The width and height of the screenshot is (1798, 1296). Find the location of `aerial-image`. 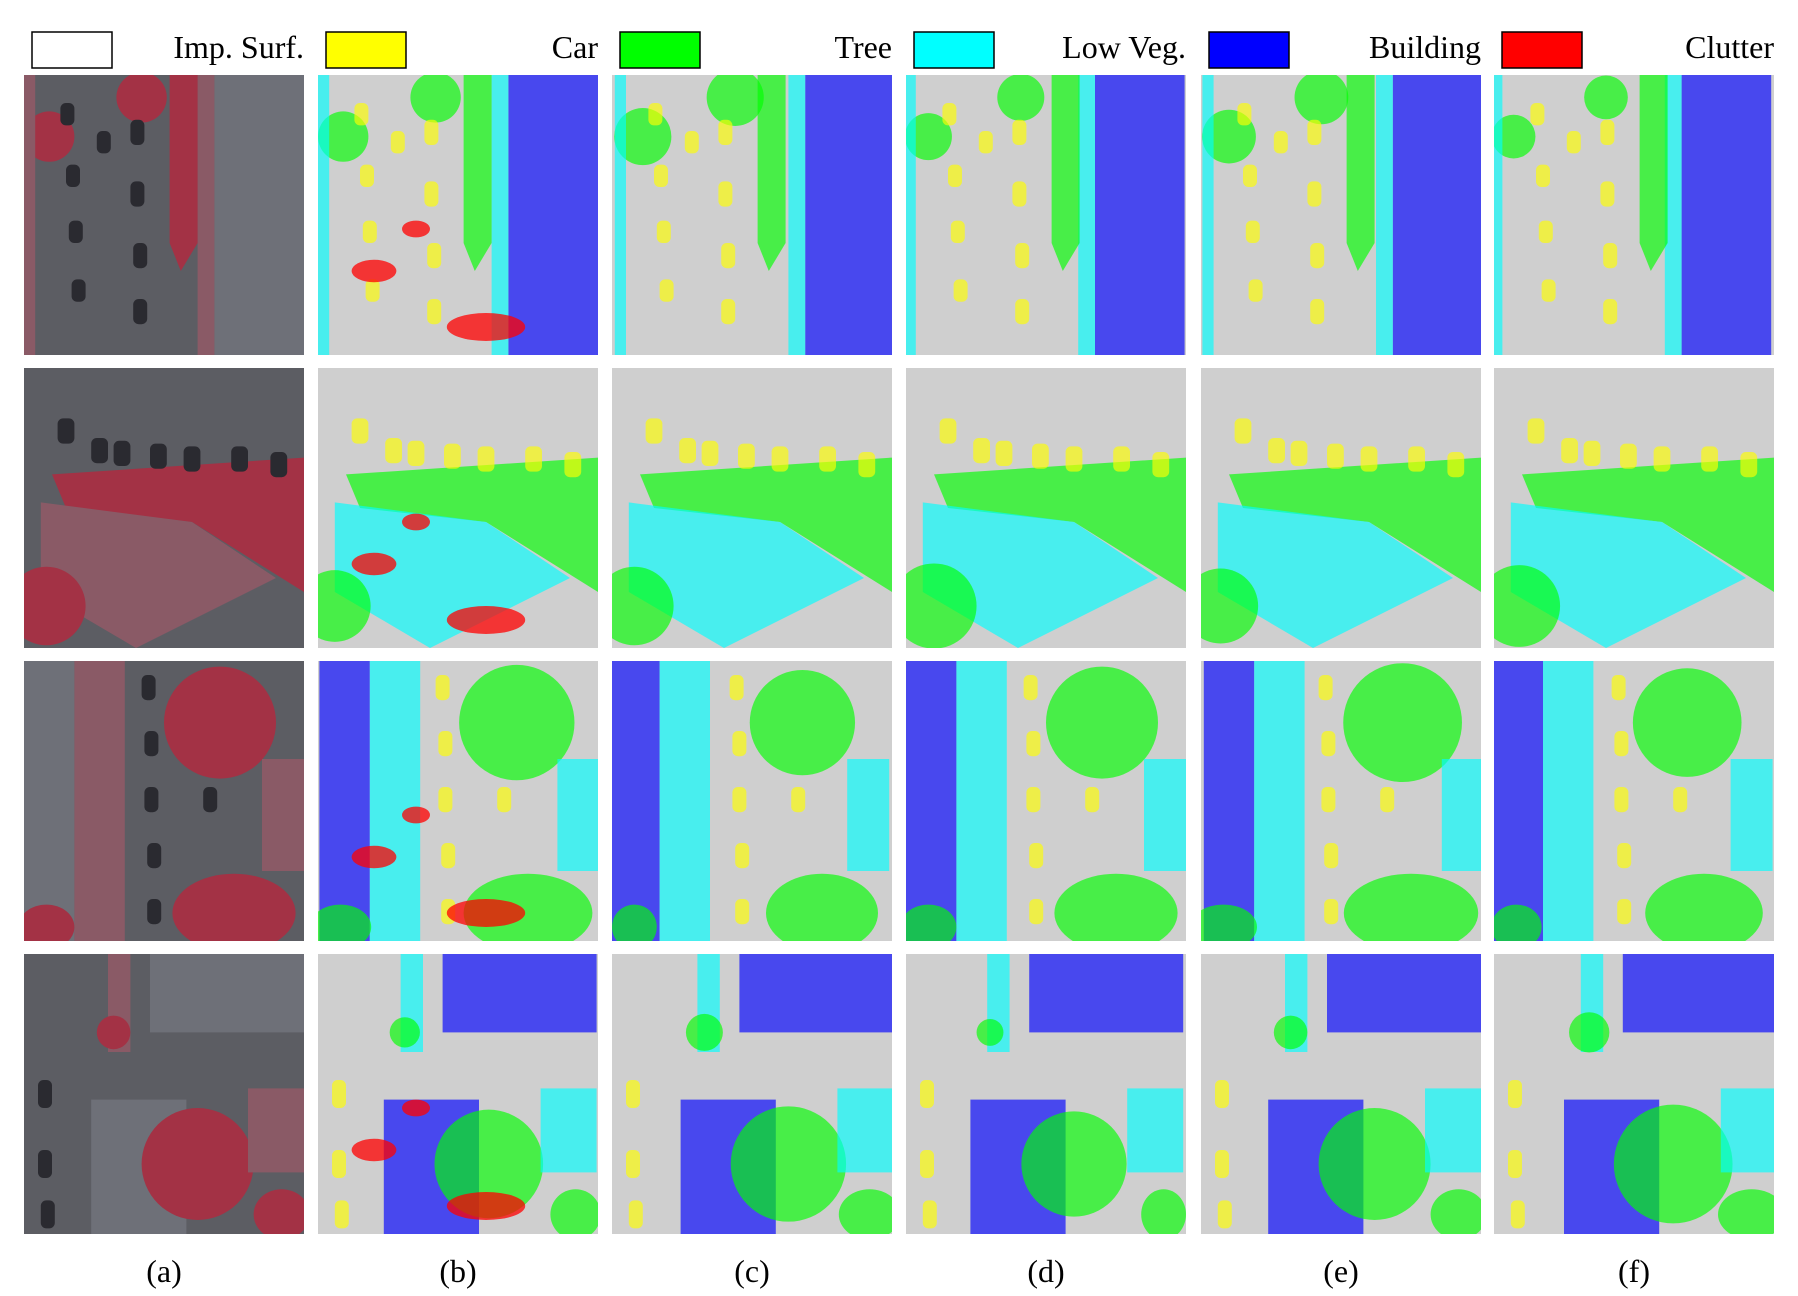

aerial-image is located at coordinates (164, 801).